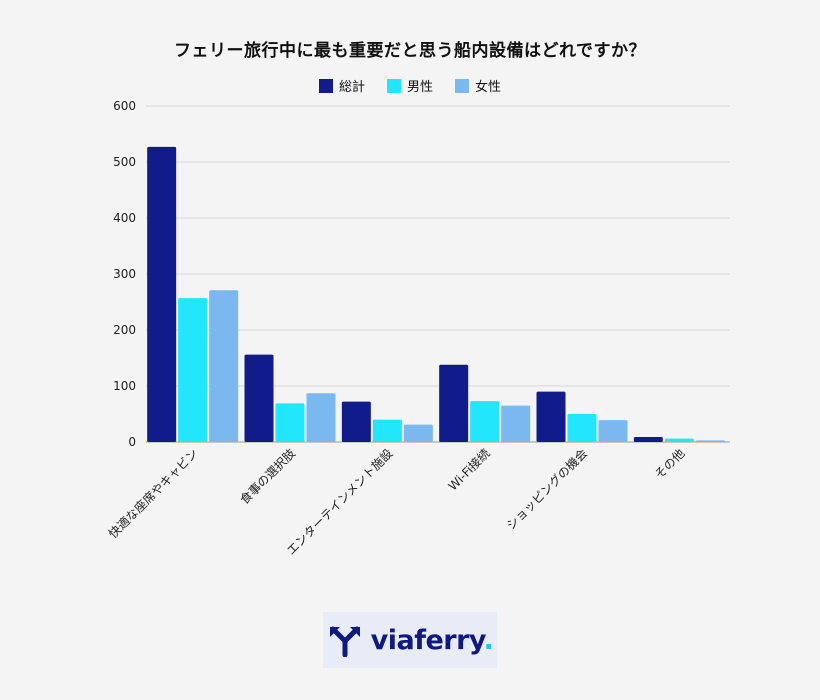 The height and width of the screenshot is (700, 820). I want to click on legend-item-female: 女性, so click(478, 85).